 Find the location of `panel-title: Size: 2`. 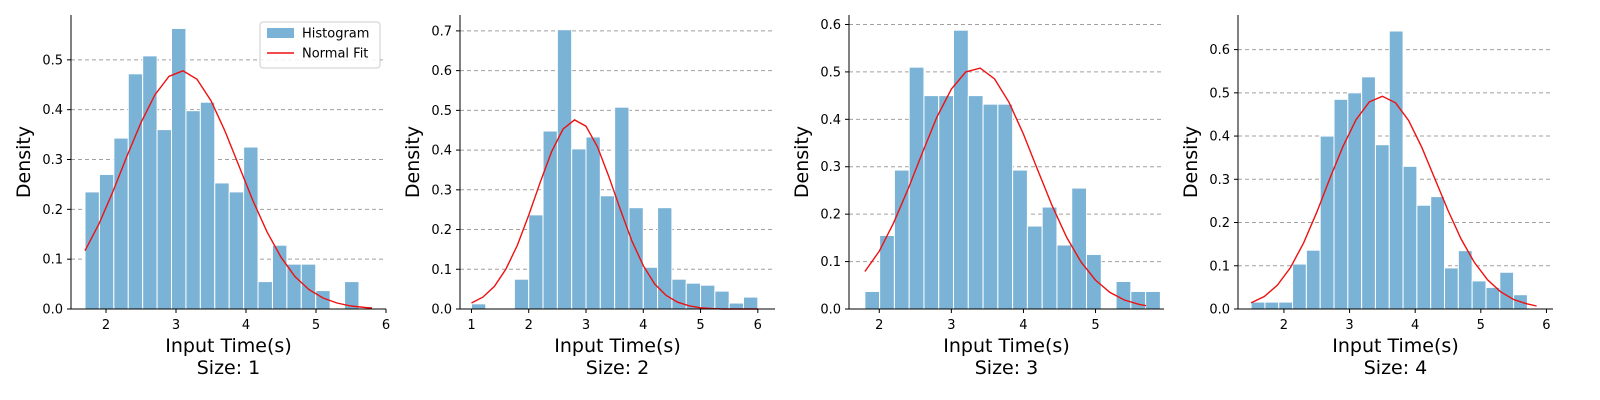

panel-title: Size: 2 is located at coordinates (618, 368).